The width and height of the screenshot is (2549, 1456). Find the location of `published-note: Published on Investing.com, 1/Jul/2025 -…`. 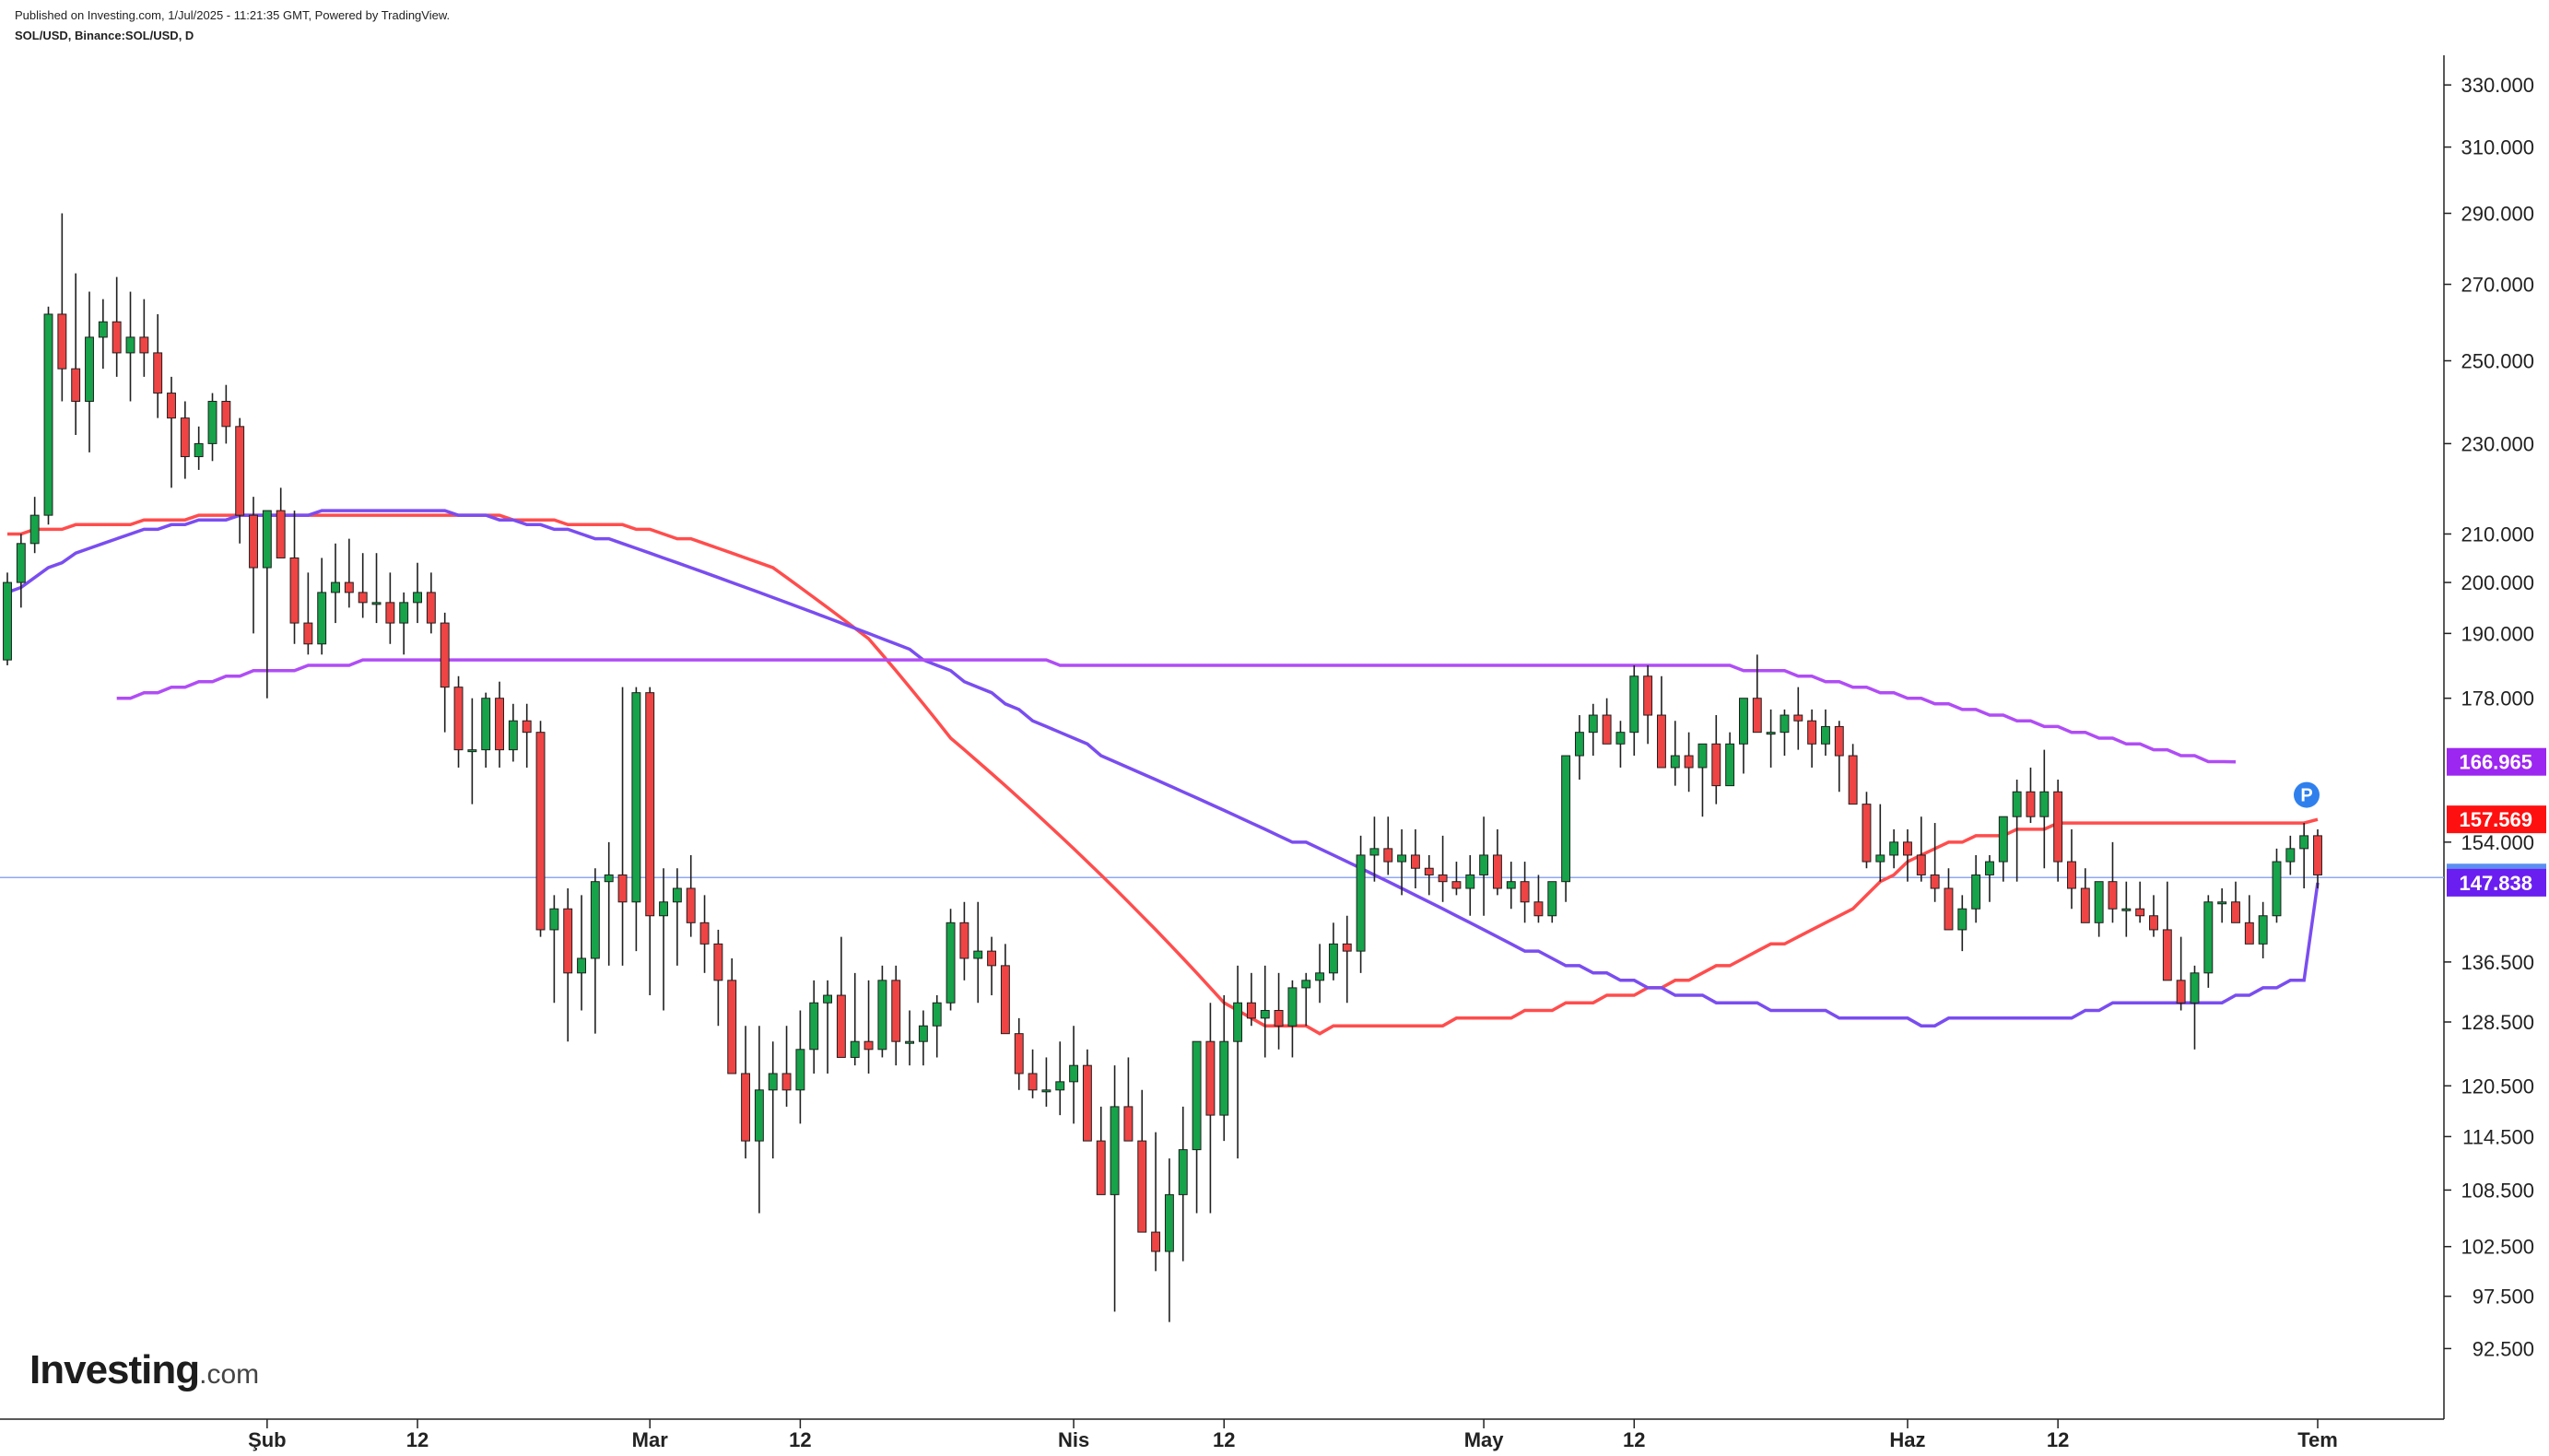

published-note: Published on Investing.com, 1/Jul/2025 -… is located at coordinates (233, 15).